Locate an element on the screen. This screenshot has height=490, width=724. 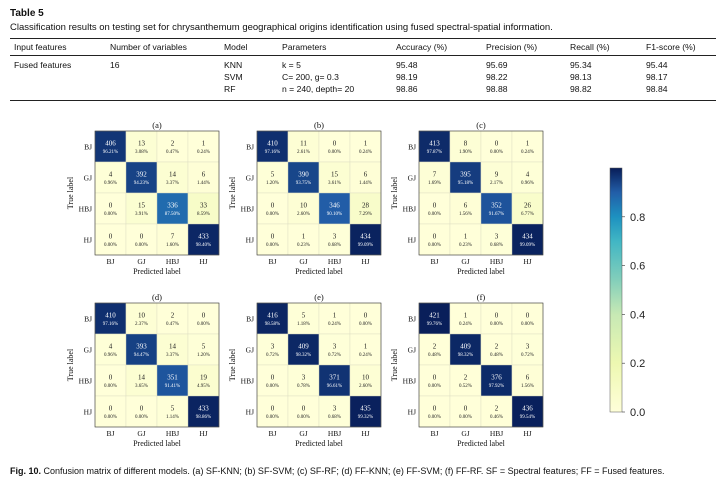
cell-percent: 0.46% is located at coordinates (496, 417).